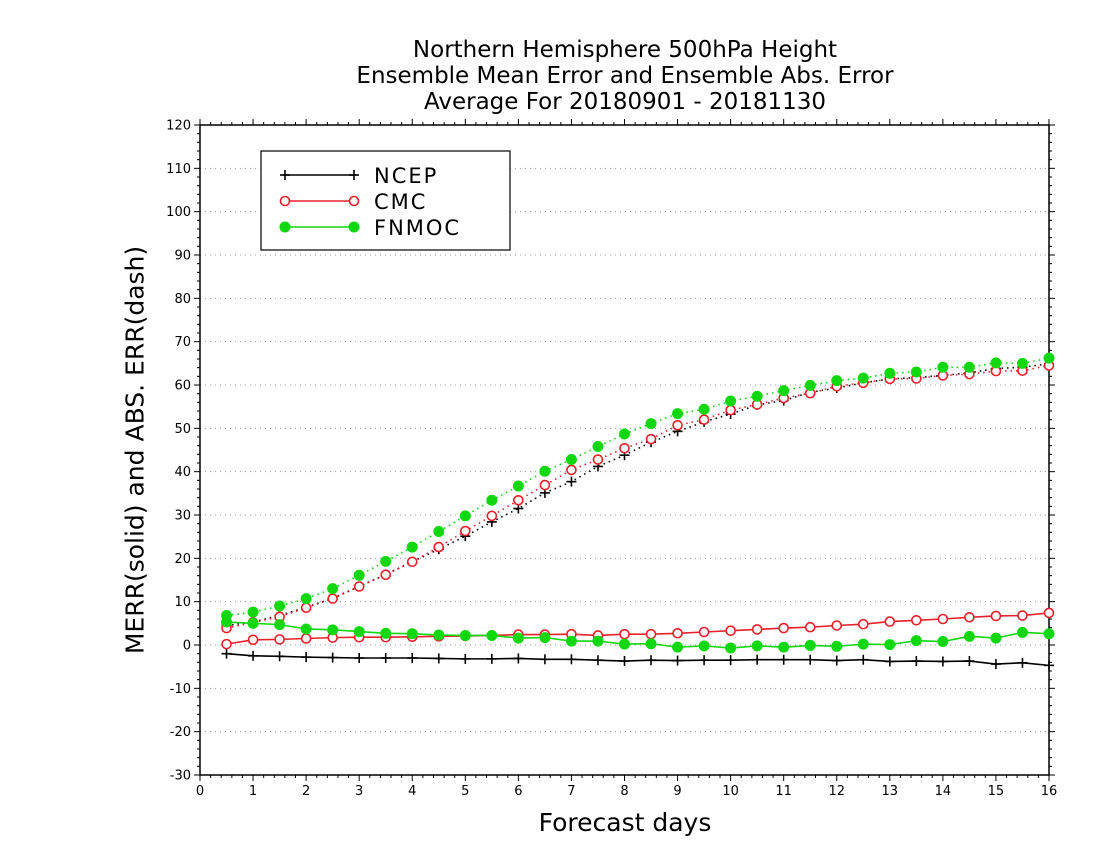 This screenshot has height=850, width=1100. Describe the element at coordinates (135, 450) in the screenshot. I see `y-axis-label: MERR(solid) and ABS. ERR(dash)` at that location.